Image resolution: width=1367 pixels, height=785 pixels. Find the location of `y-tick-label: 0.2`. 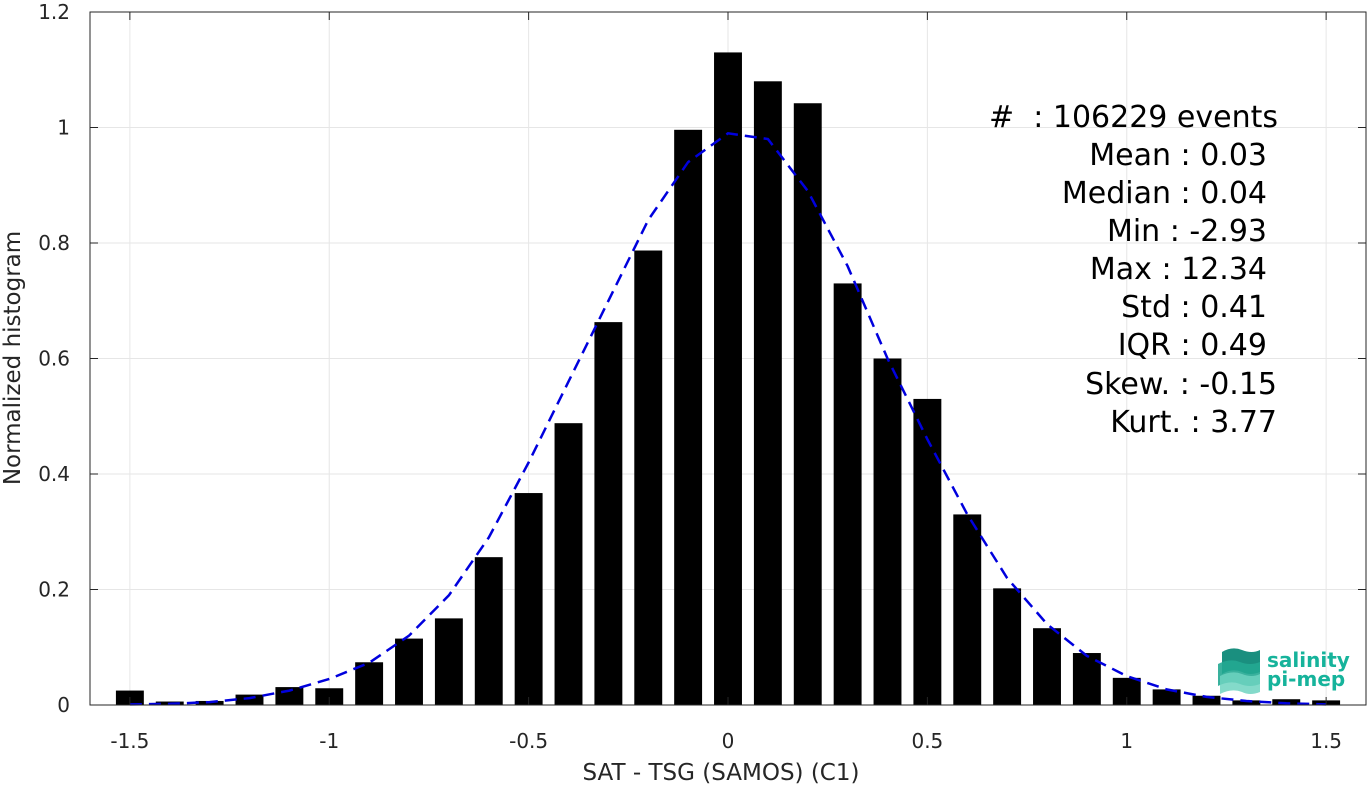

y-tick-label: 0.2 is located at coordinates (54, 590).